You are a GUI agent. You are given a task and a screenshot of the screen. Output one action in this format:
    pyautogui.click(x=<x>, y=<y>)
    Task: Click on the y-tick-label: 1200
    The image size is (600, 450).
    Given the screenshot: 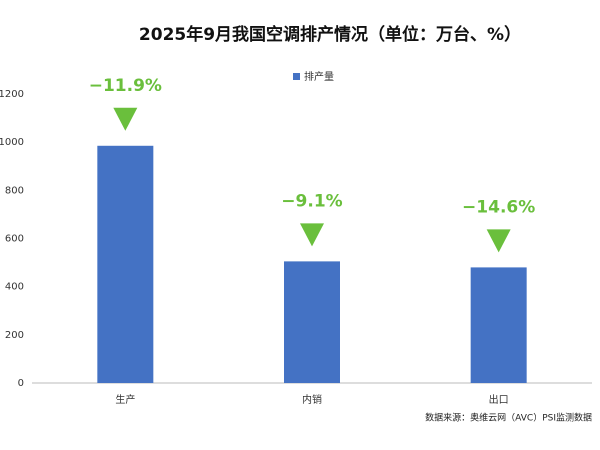 What is the action you would take?
    pyautogui.click(x=12, y=94)
    